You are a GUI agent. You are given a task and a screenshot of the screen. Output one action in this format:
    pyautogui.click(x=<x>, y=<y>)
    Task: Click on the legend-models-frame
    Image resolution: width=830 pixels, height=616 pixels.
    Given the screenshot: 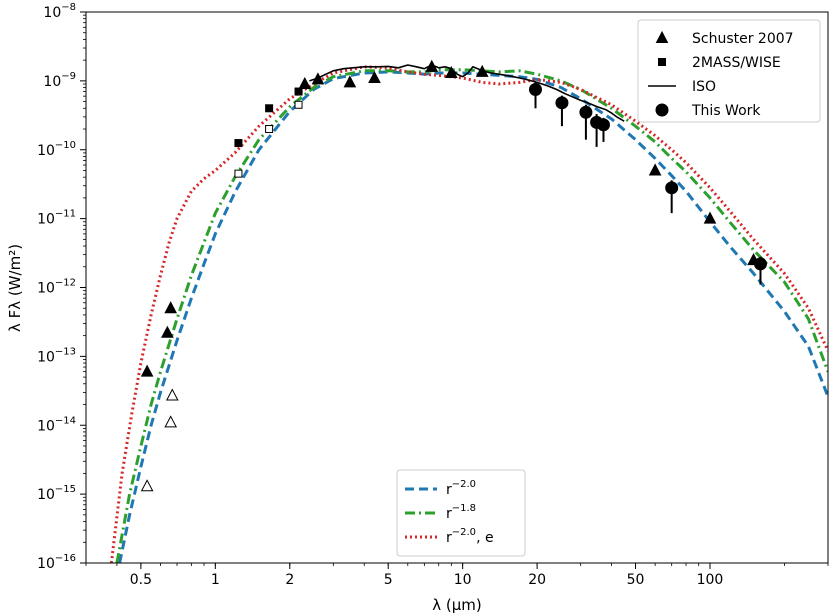 What is the action you would take?
    pyautogui.click(x=461, y=513)
    